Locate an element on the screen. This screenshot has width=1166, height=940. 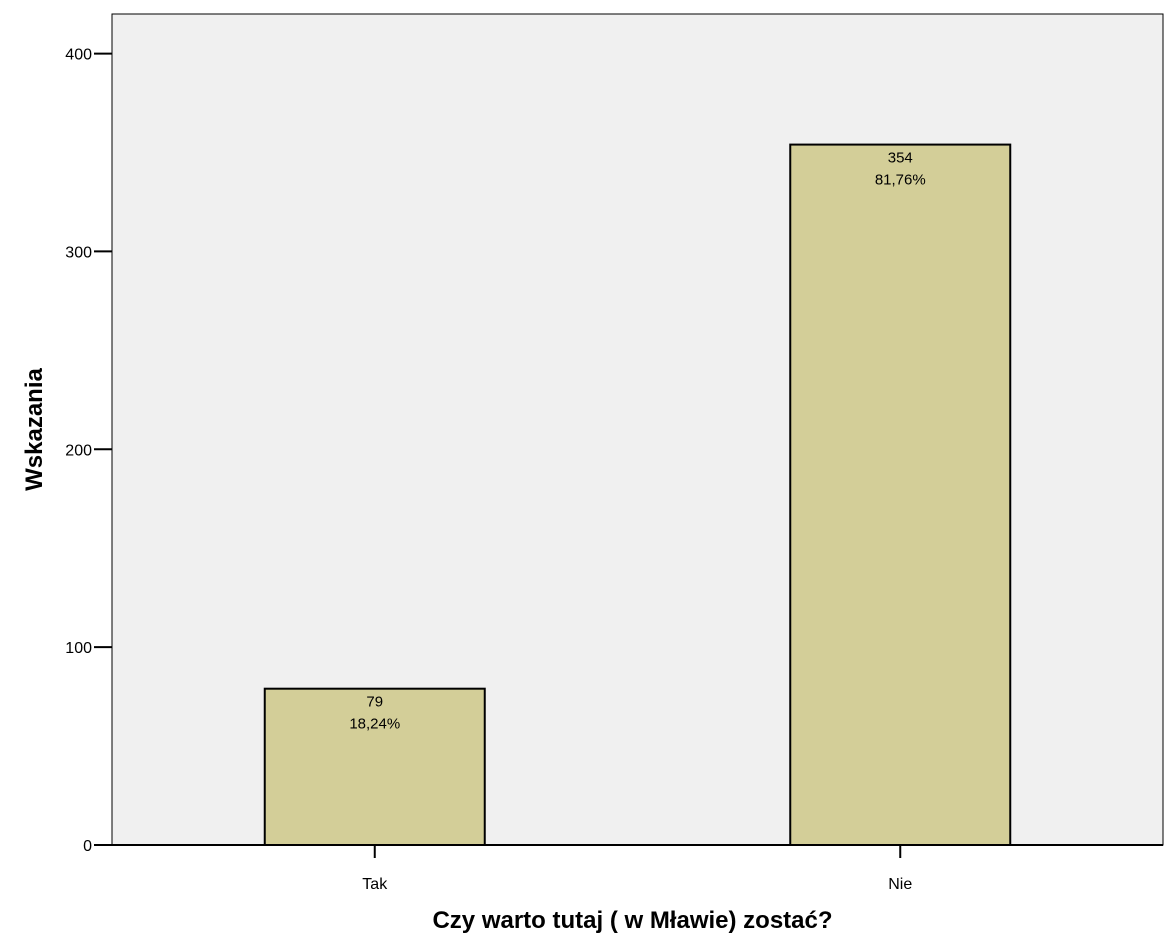
y-tick-label: 100 is located at coordinates (78, 648).